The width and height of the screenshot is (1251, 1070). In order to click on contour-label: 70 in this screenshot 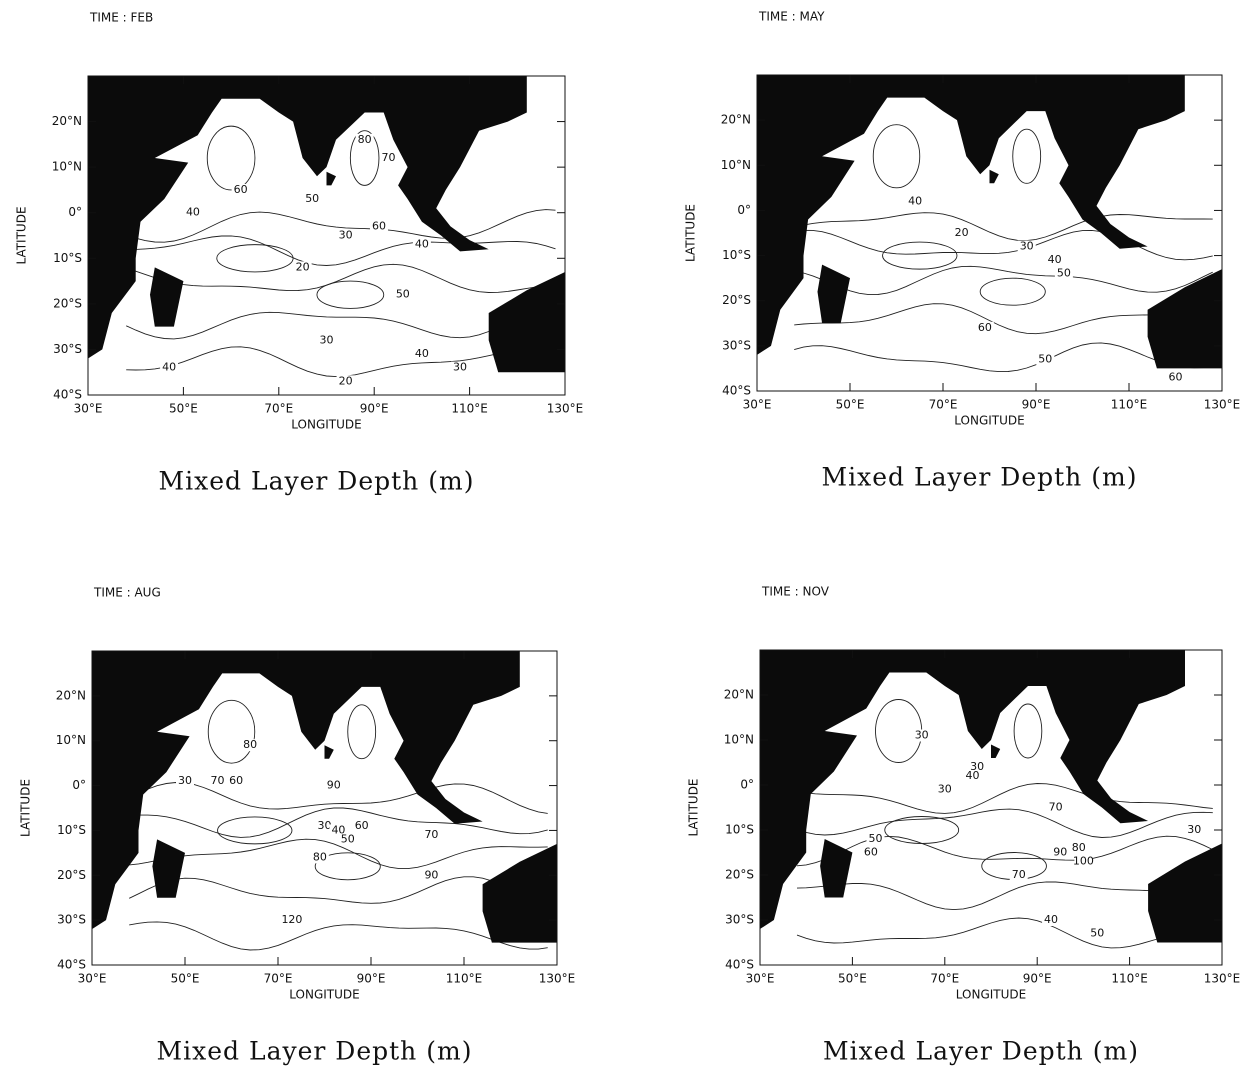, I will do `click(218, 780)`.